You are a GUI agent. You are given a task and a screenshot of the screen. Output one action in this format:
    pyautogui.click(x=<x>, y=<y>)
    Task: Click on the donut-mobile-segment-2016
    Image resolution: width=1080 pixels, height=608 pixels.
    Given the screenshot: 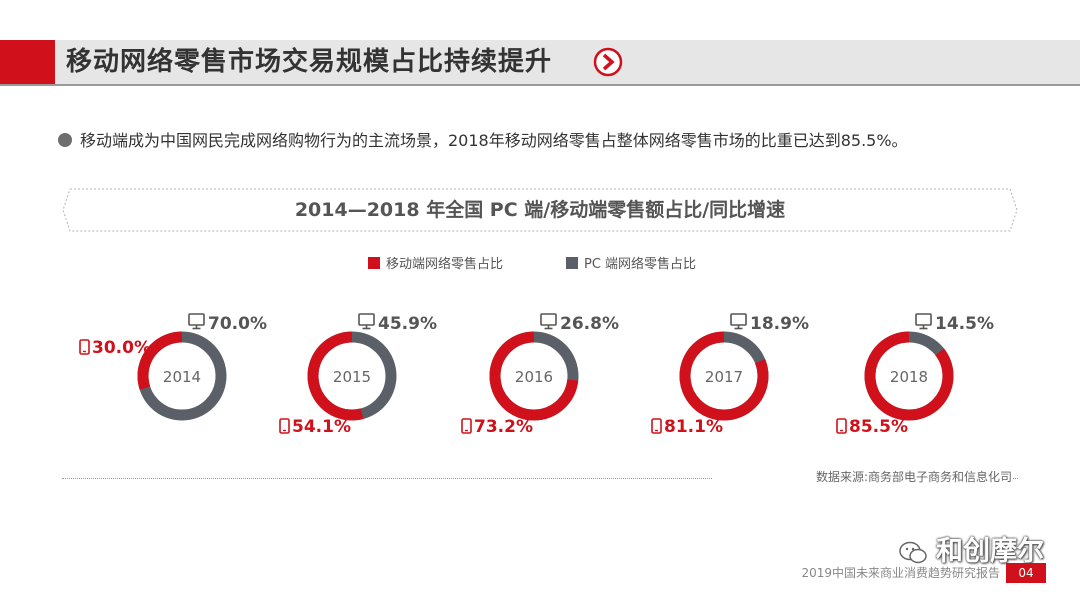 What is the action you would take?
    pyautogui.click(x=534, y=376)
    